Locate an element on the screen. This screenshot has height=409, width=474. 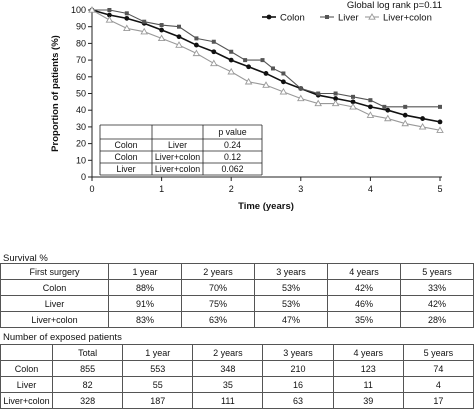
survival-cell: 46% is located at coordinates (364, 303).